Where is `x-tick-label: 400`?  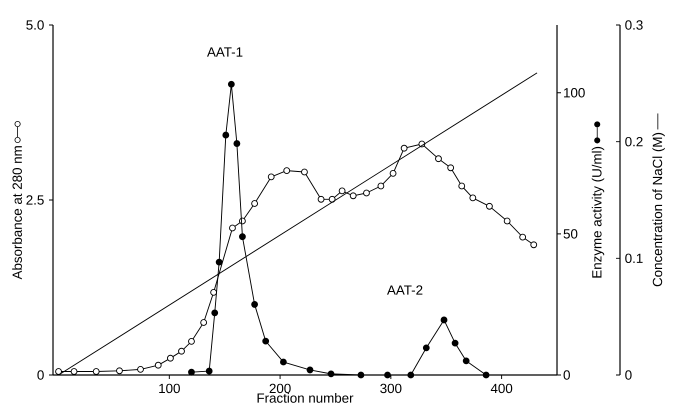
x-tick-label: 400 is located at coordinates (501, 389).